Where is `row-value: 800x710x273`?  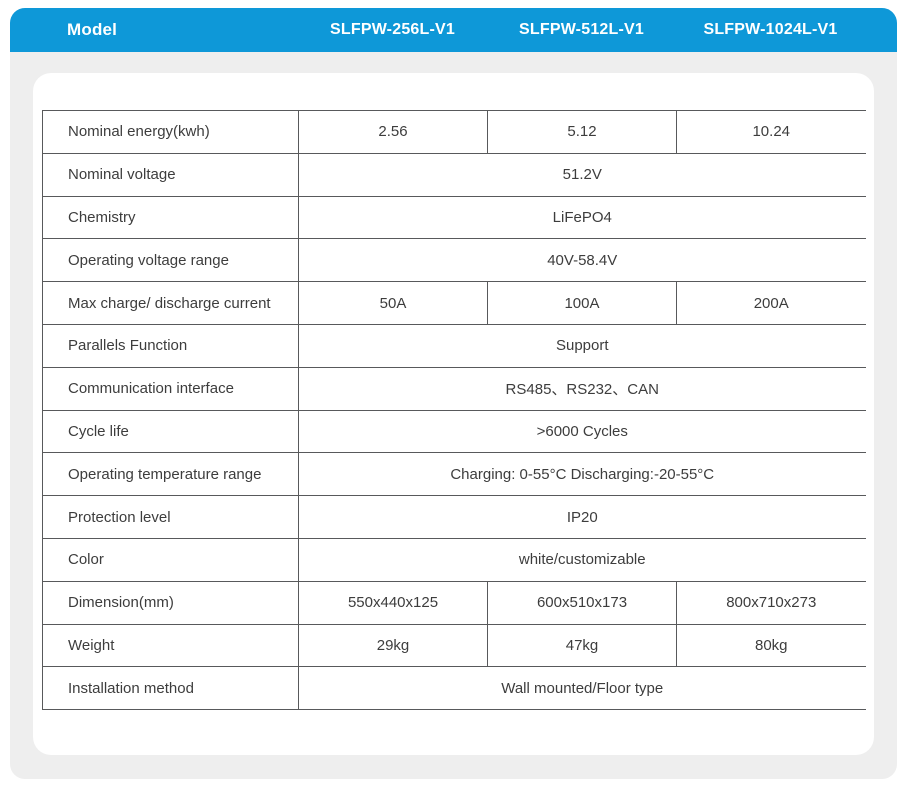 row-value: 800x710x273 is located at coordinates (771, 603).